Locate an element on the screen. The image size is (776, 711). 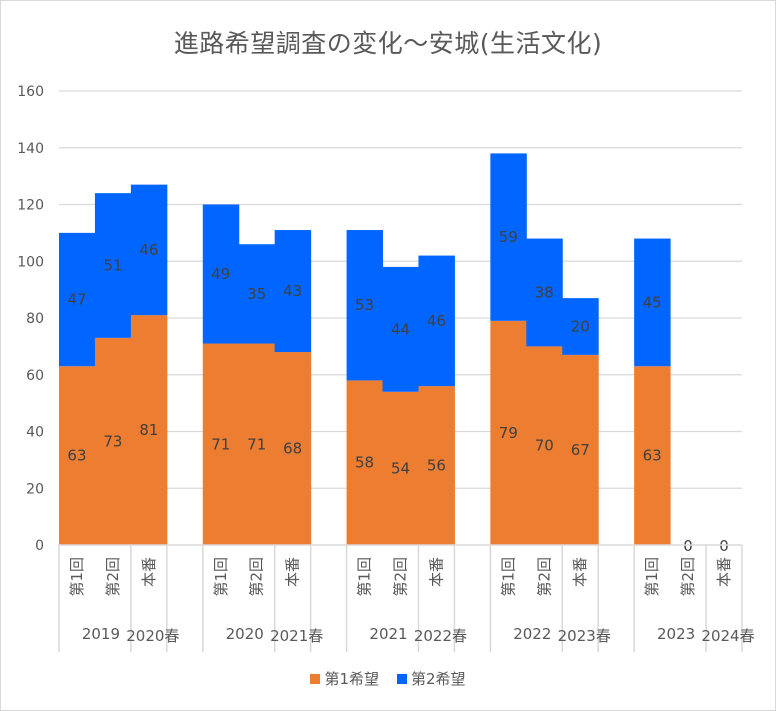
data-label: 43 is located at coordinates (292, 291).